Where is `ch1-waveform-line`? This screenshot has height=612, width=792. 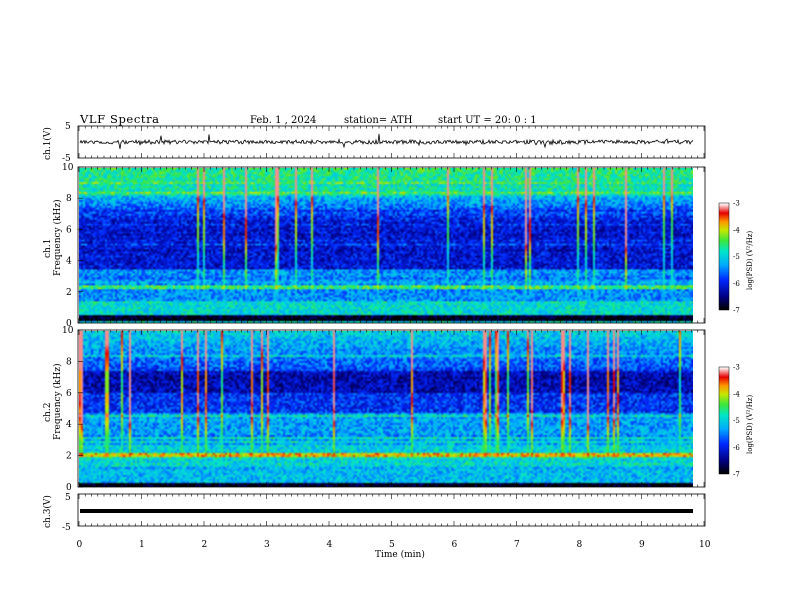
ch1-waveform-line is located at coordinates (386, 141).